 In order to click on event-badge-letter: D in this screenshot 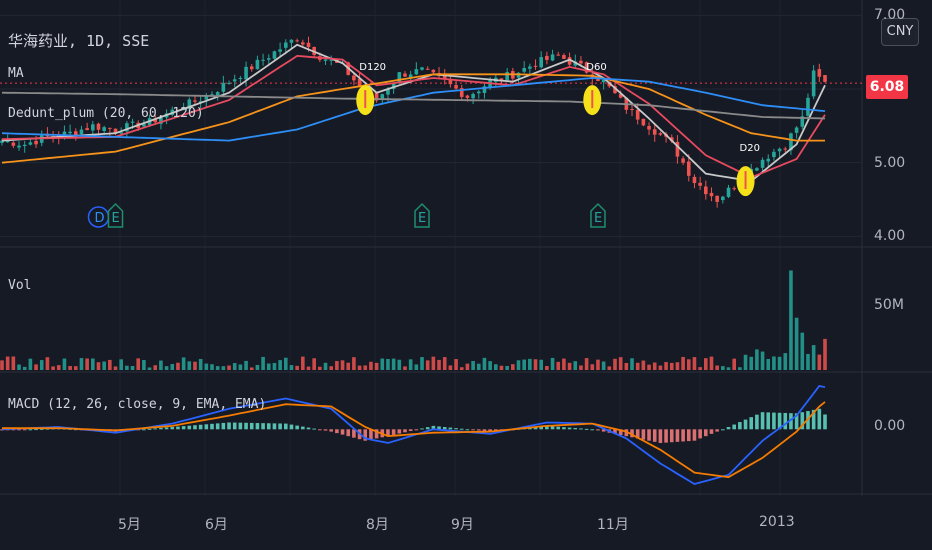, I will do `click(99, 218)`.